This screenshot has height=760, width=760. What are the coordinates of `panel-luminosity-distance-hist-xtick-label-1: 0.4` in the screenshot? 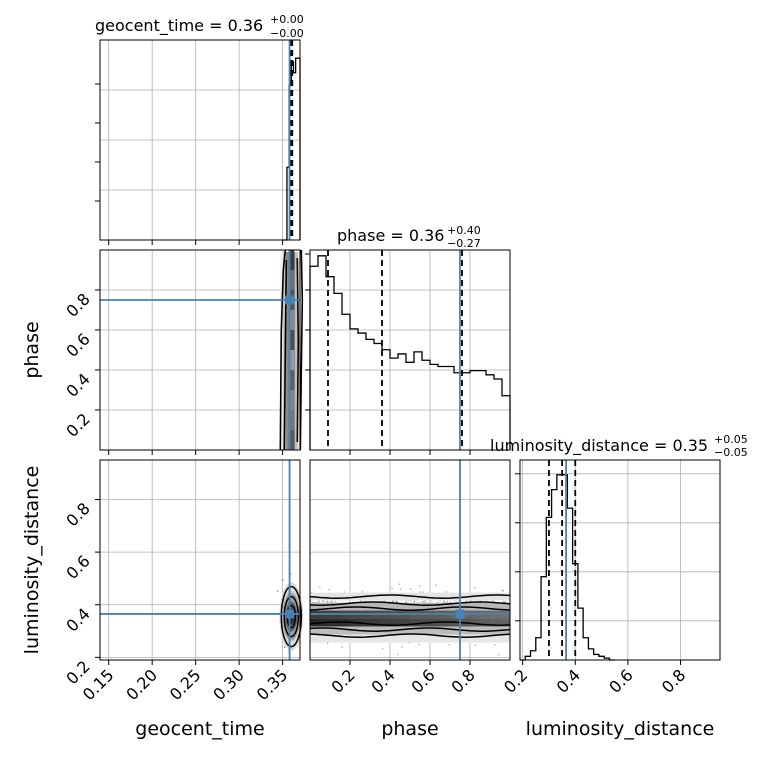 It's located at (568, 680).